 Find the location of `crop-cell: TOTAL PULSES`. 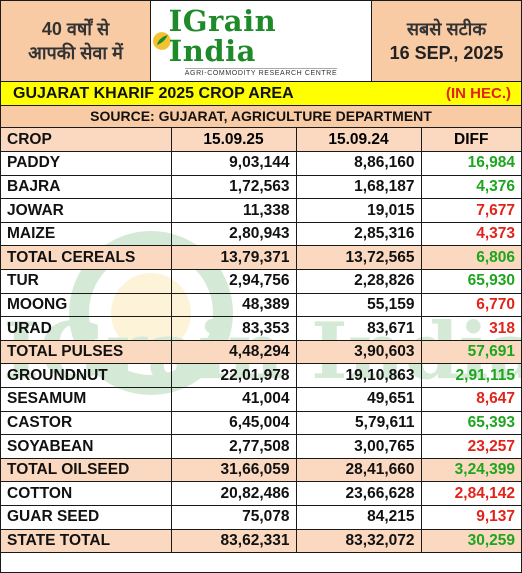

crop-cell: TOTAL PULSES is located at coordinates (86, 352).